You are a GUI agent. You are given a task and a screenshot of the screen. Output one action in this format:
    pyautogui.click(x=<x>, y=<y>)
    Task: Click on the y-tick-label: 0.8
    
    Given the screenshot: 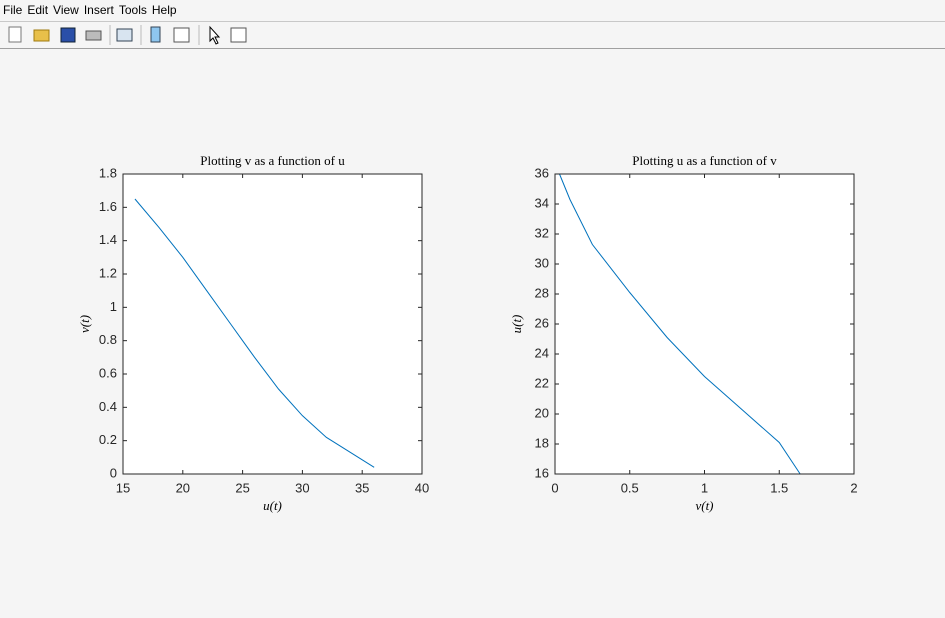 What is the action you would take?
    pyautogui.click(x=108, y=339)
    